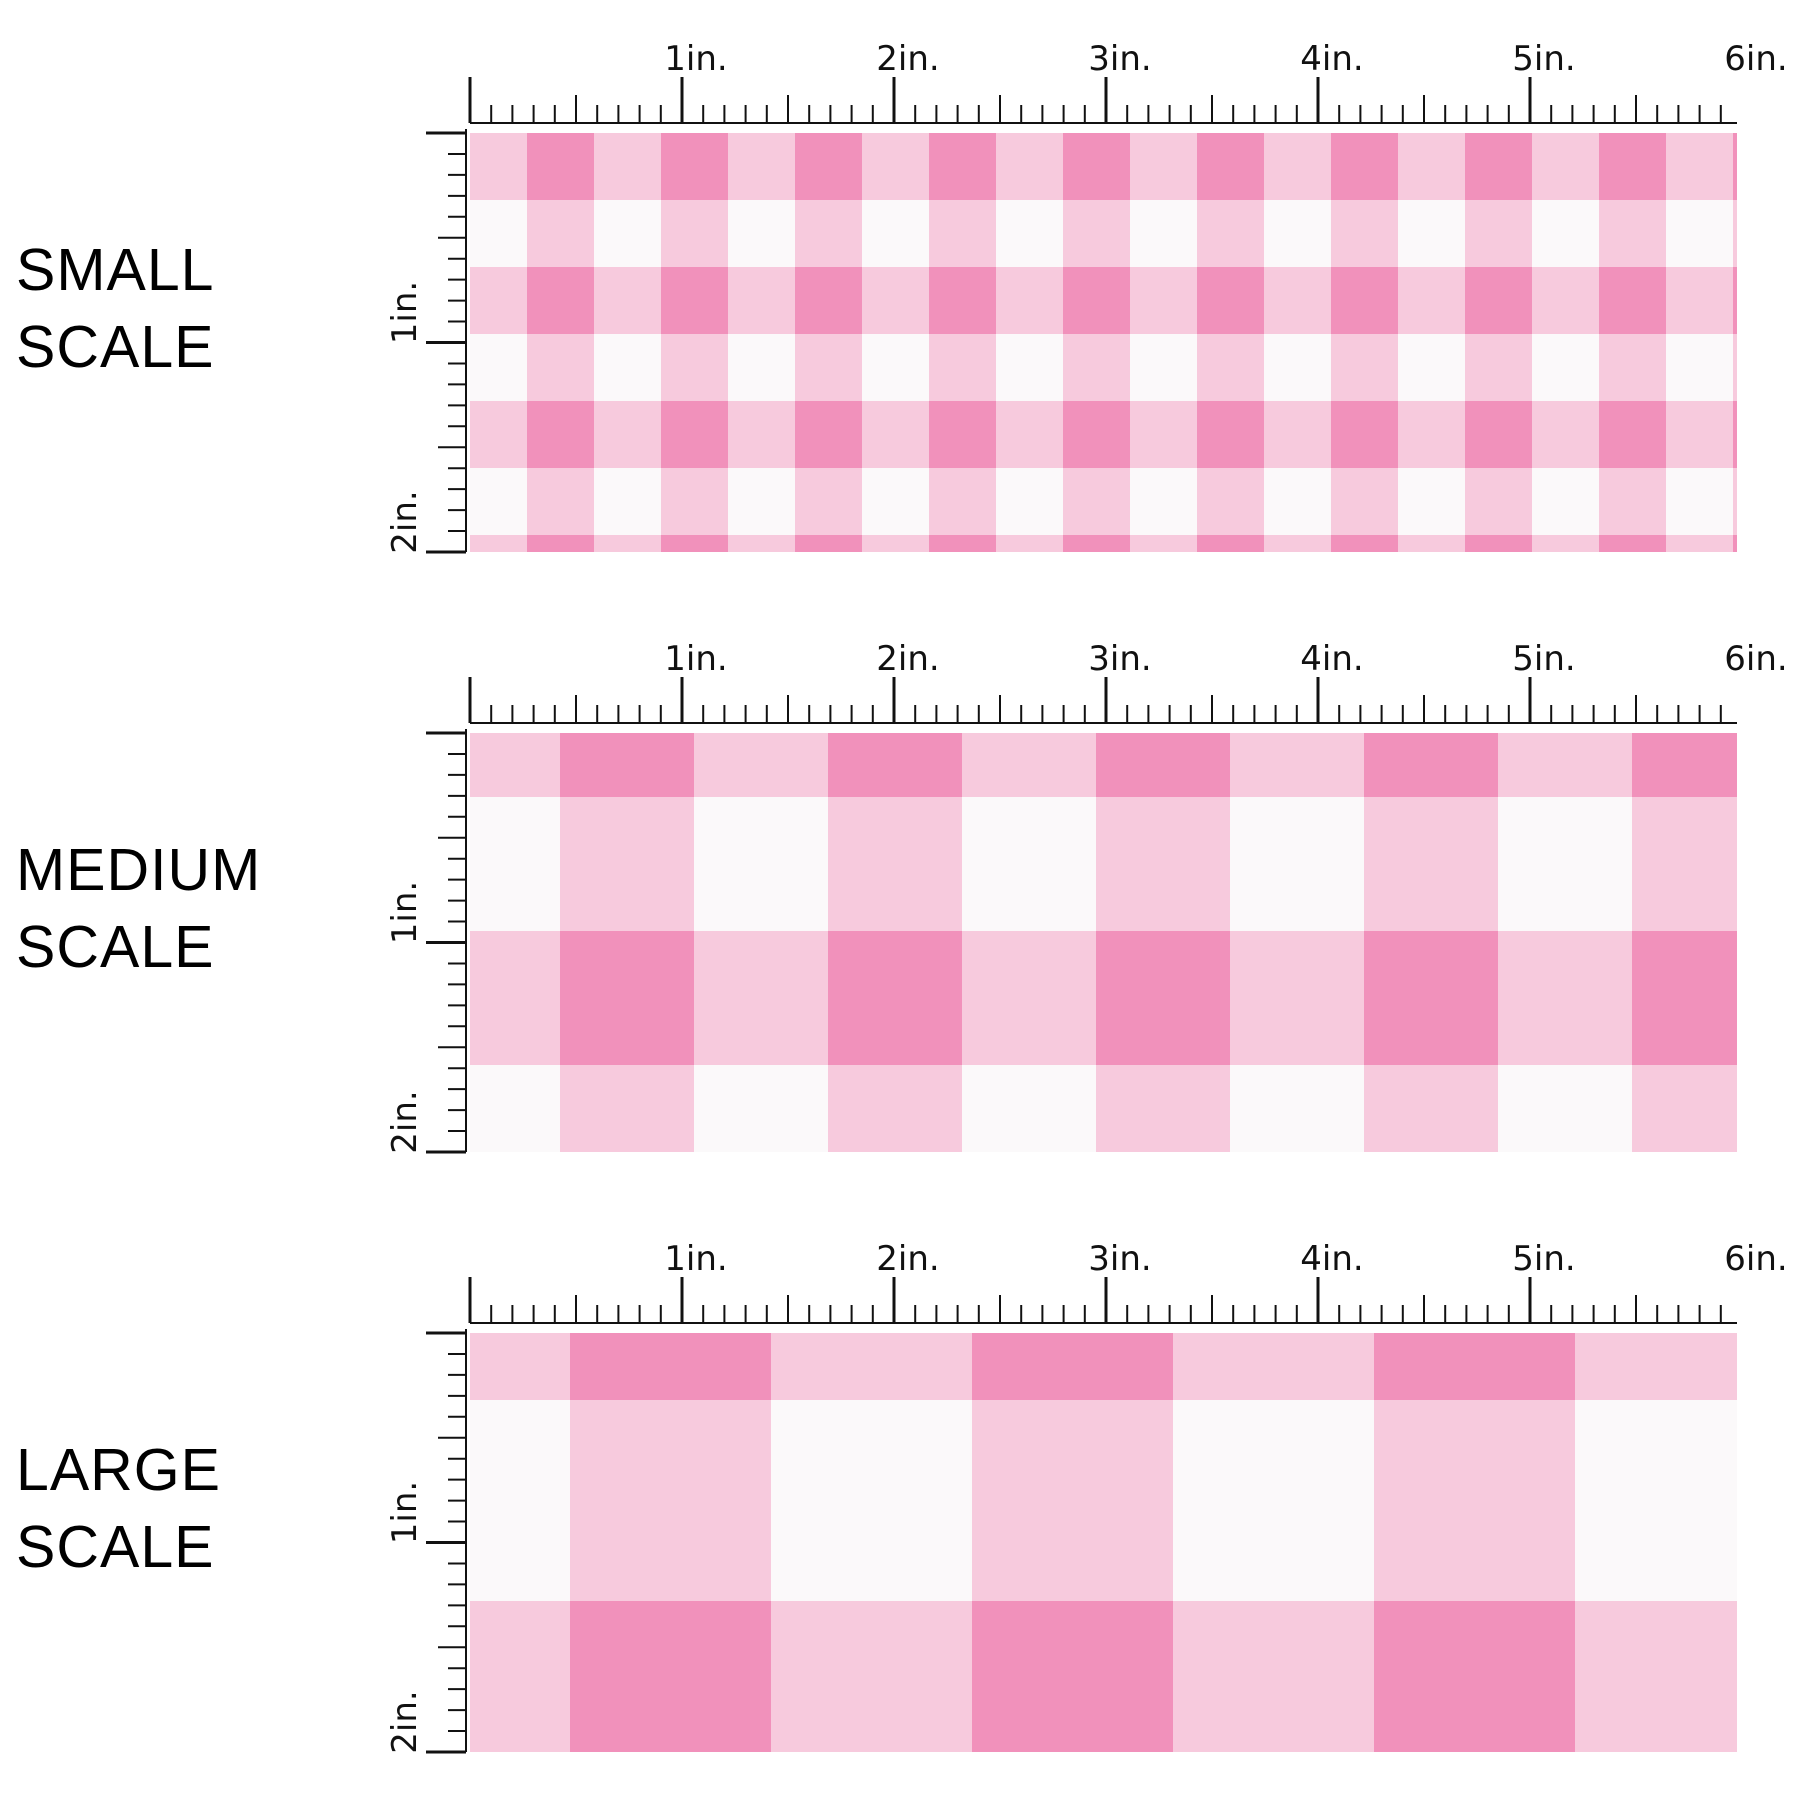 Image resolution: width=1800 pixels, height=1800 pixels. I want to click on medium-scale-label-line1: MEDIUM, so click(139, 870).